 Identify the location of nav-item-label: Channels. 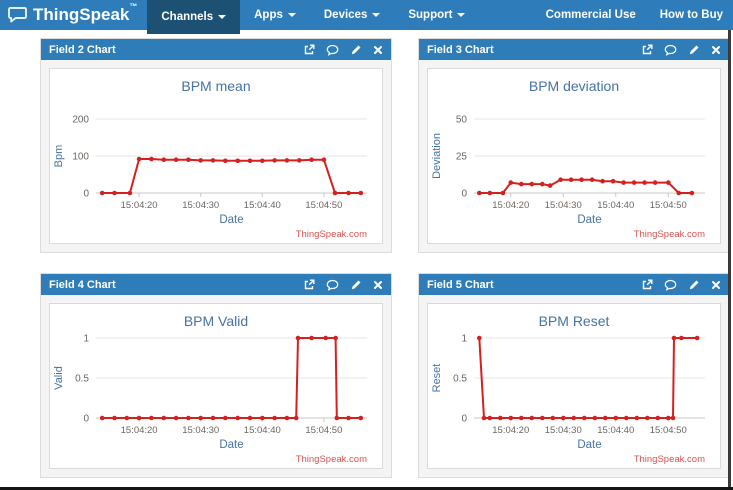
(187, 17).